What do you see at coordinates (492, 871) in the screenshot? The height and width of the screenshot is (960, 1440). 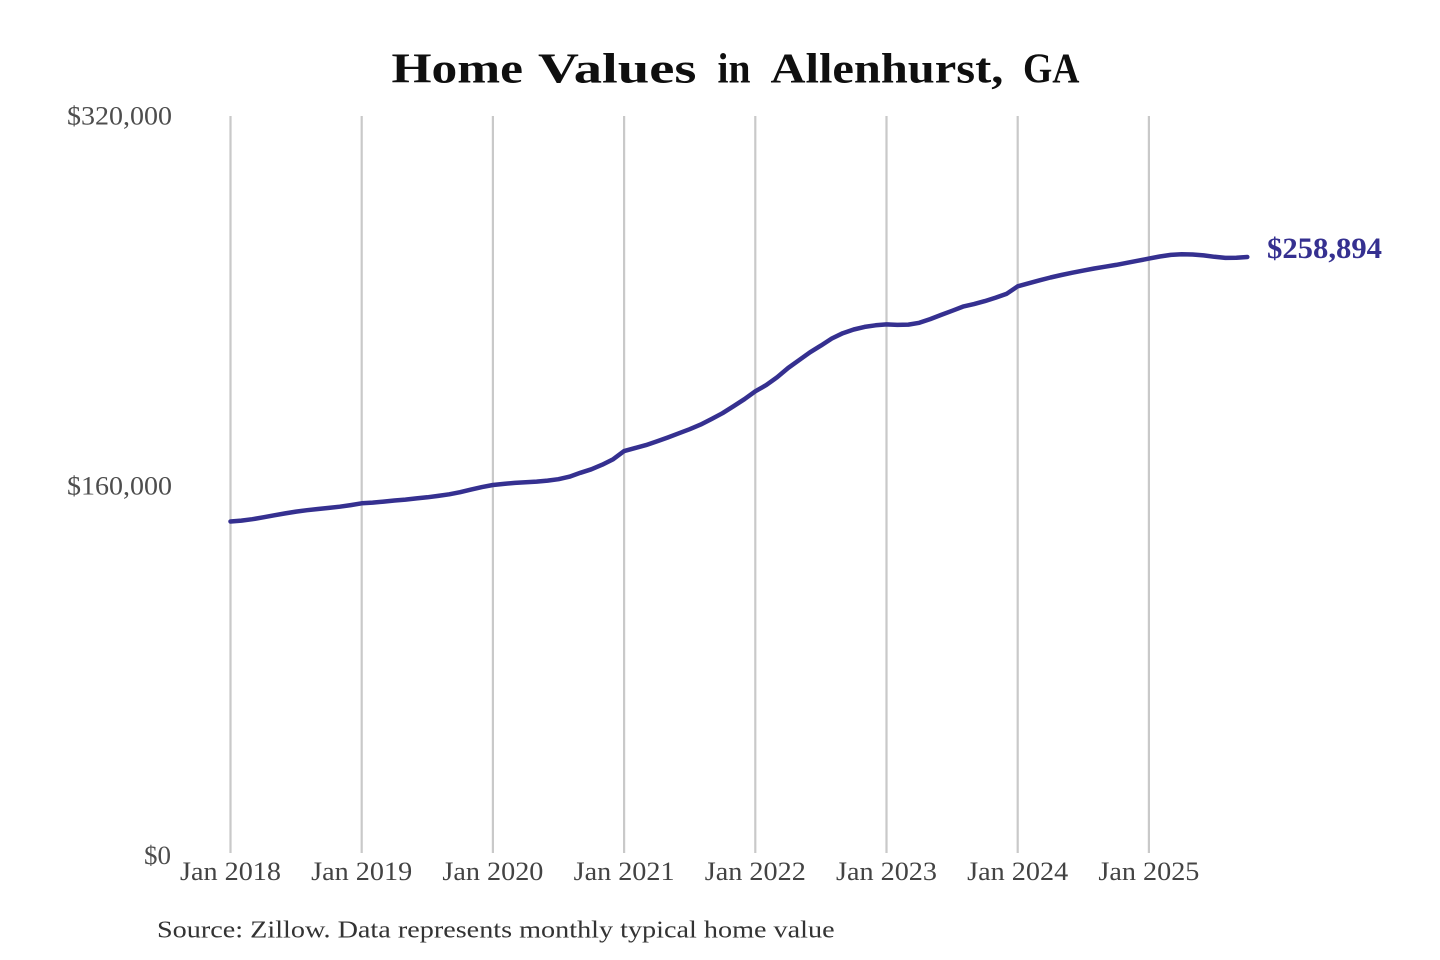 I see `svg-text: Jan 2020` at bounding box center [492, 871].